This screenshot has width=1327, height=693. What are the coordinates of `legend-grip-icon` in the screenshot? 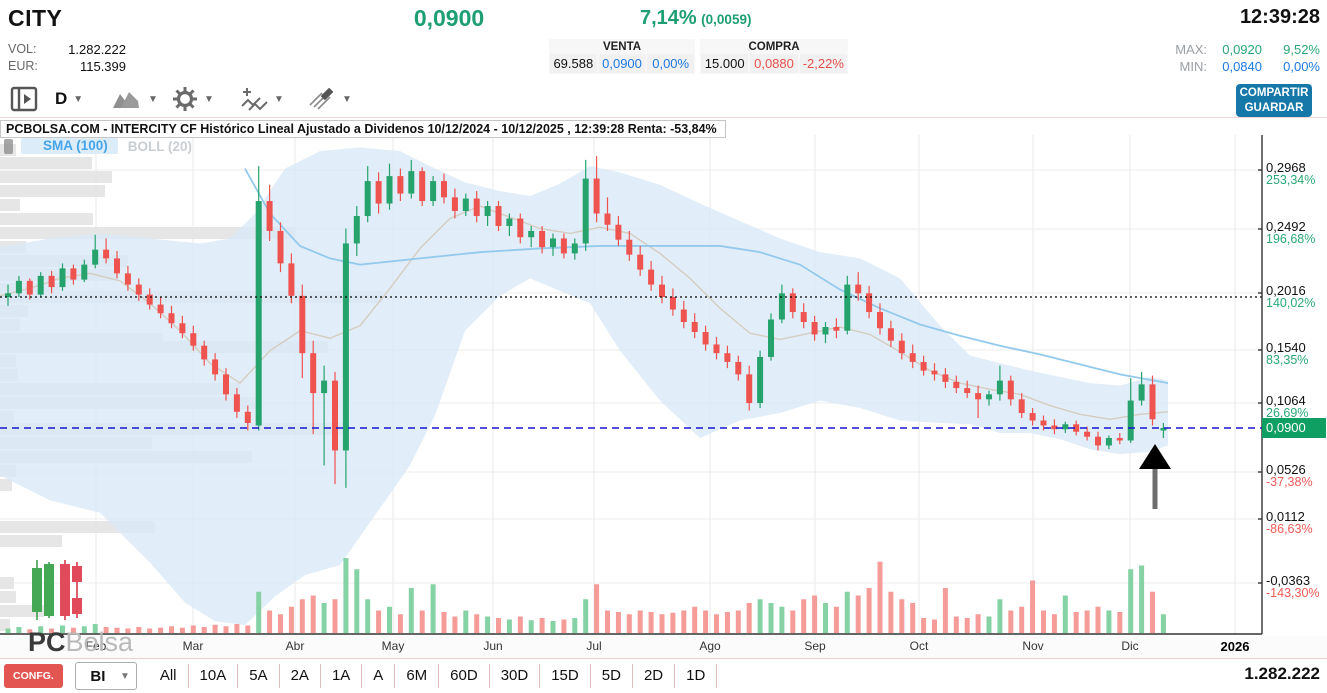 It's located at (8, 146).